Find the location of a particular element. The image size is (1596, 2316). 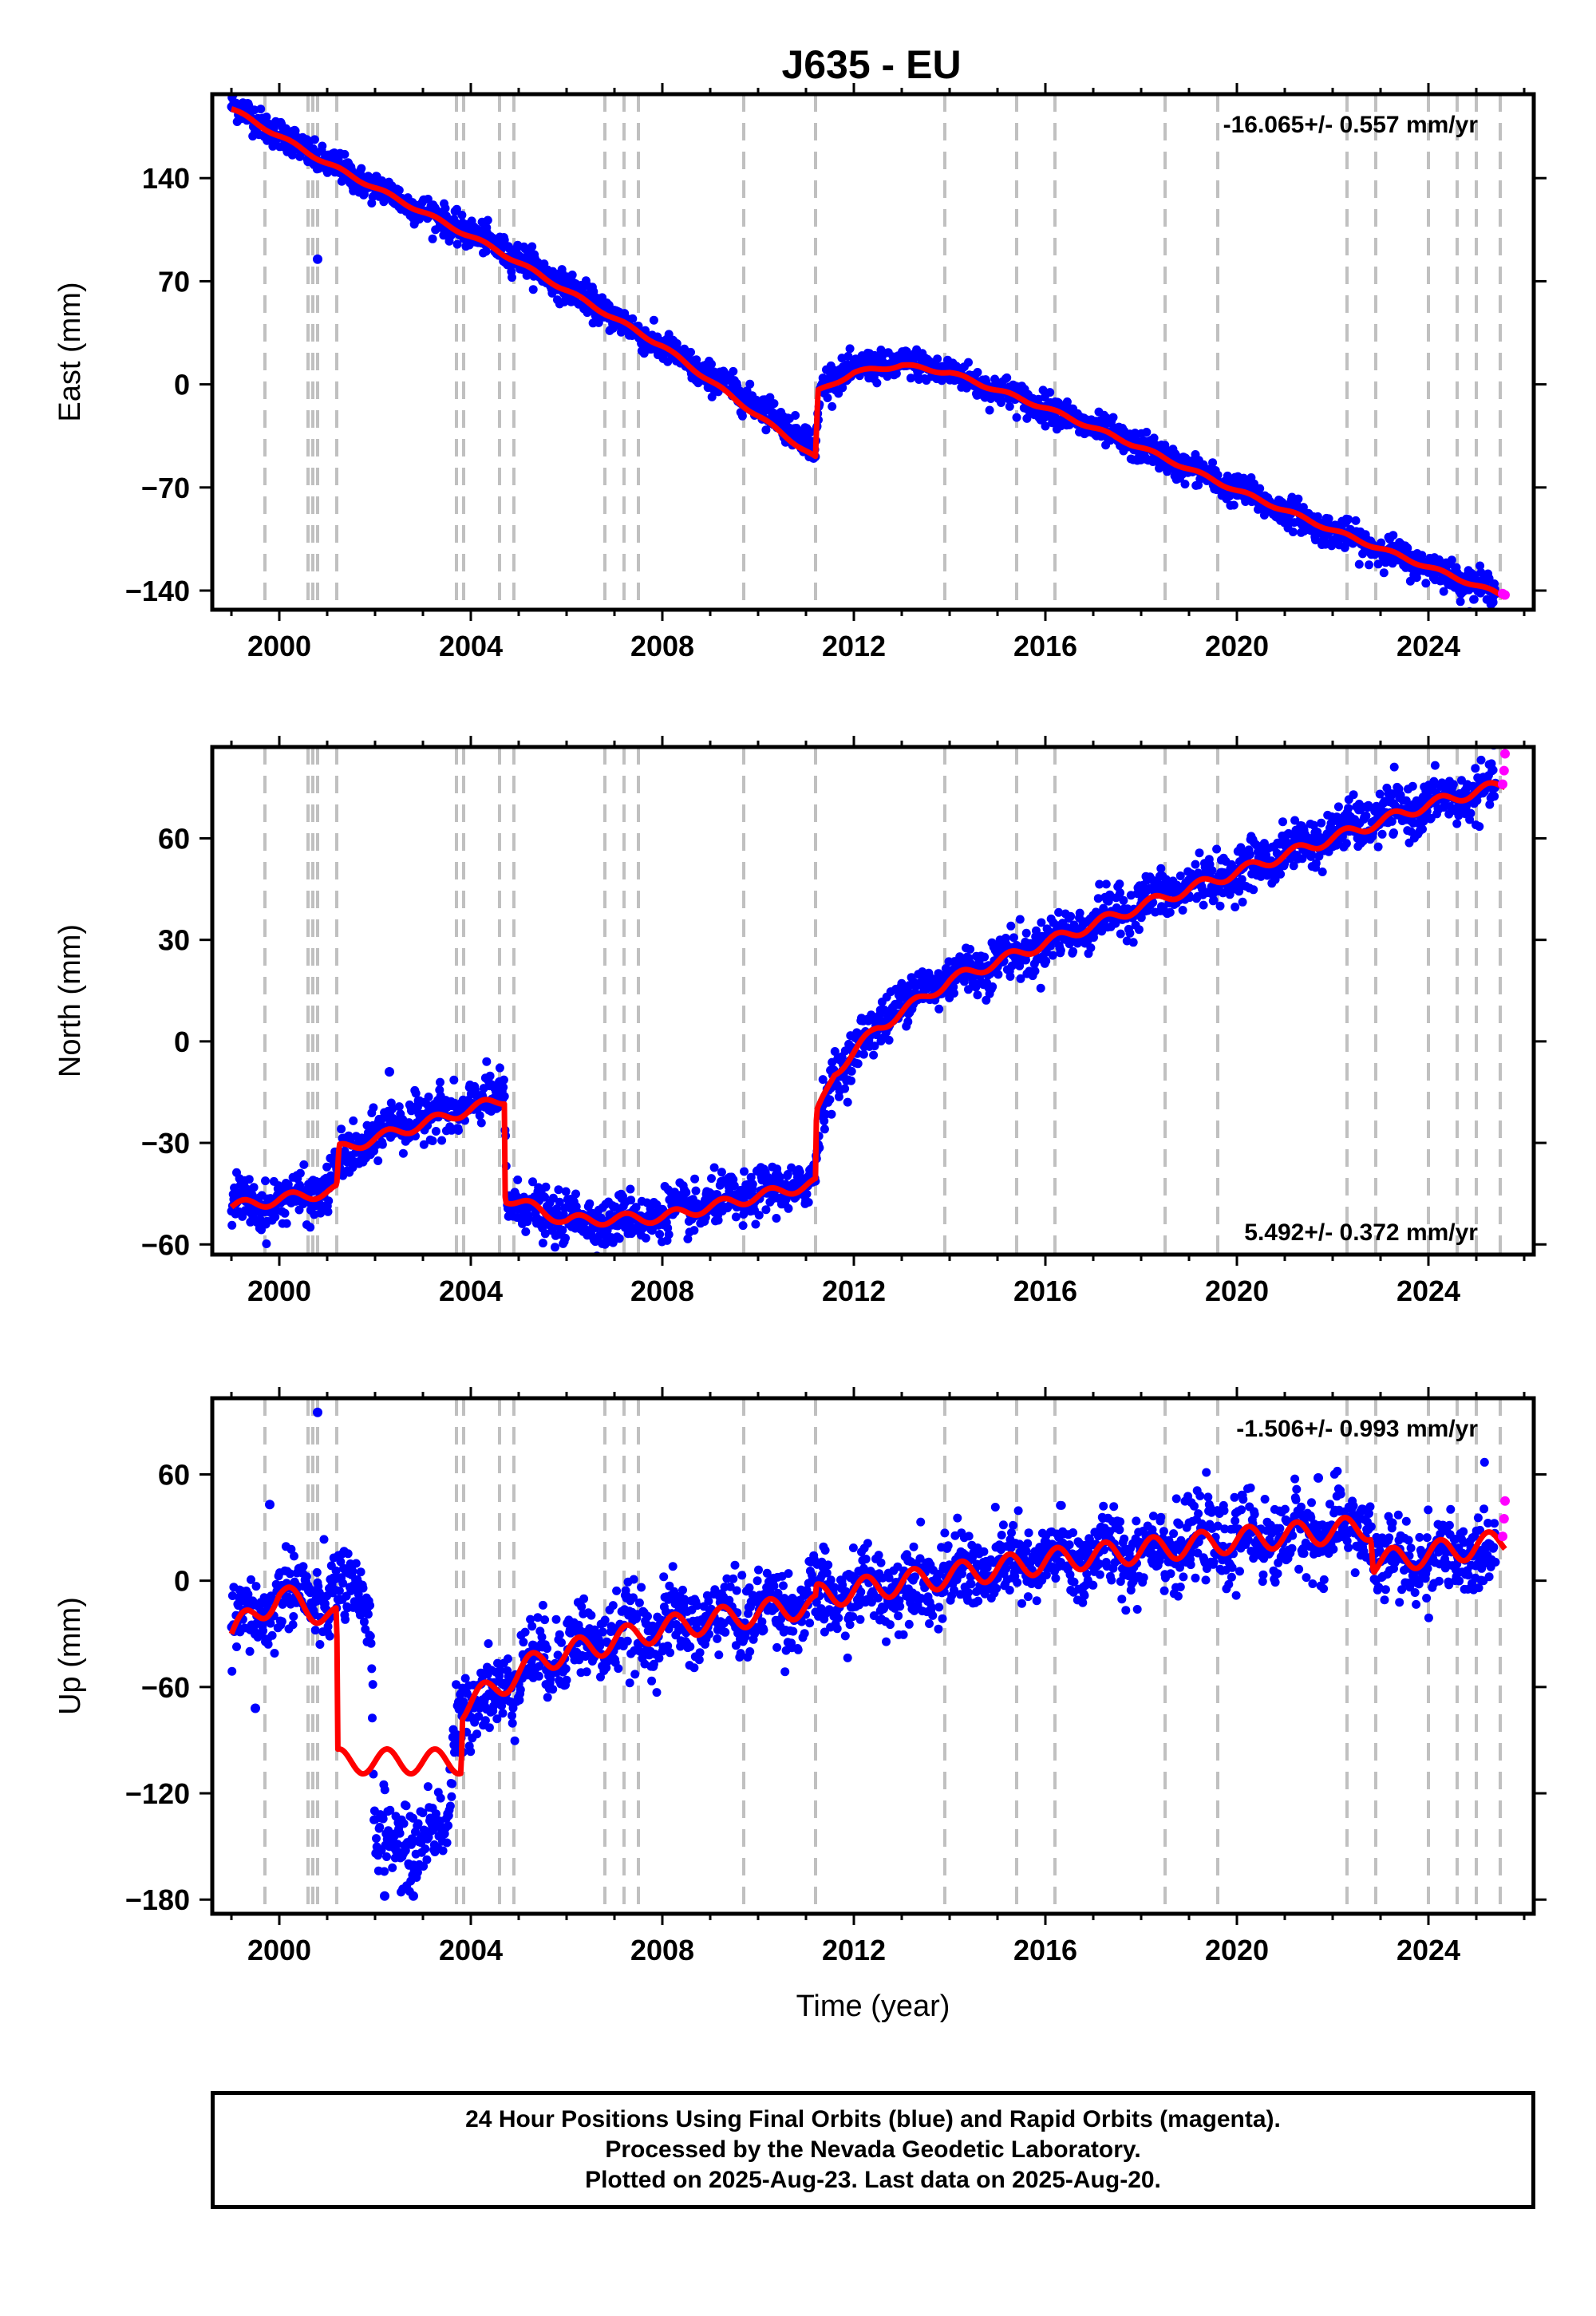

y-tick-label: −30 is located at coordinates (165, 1143).